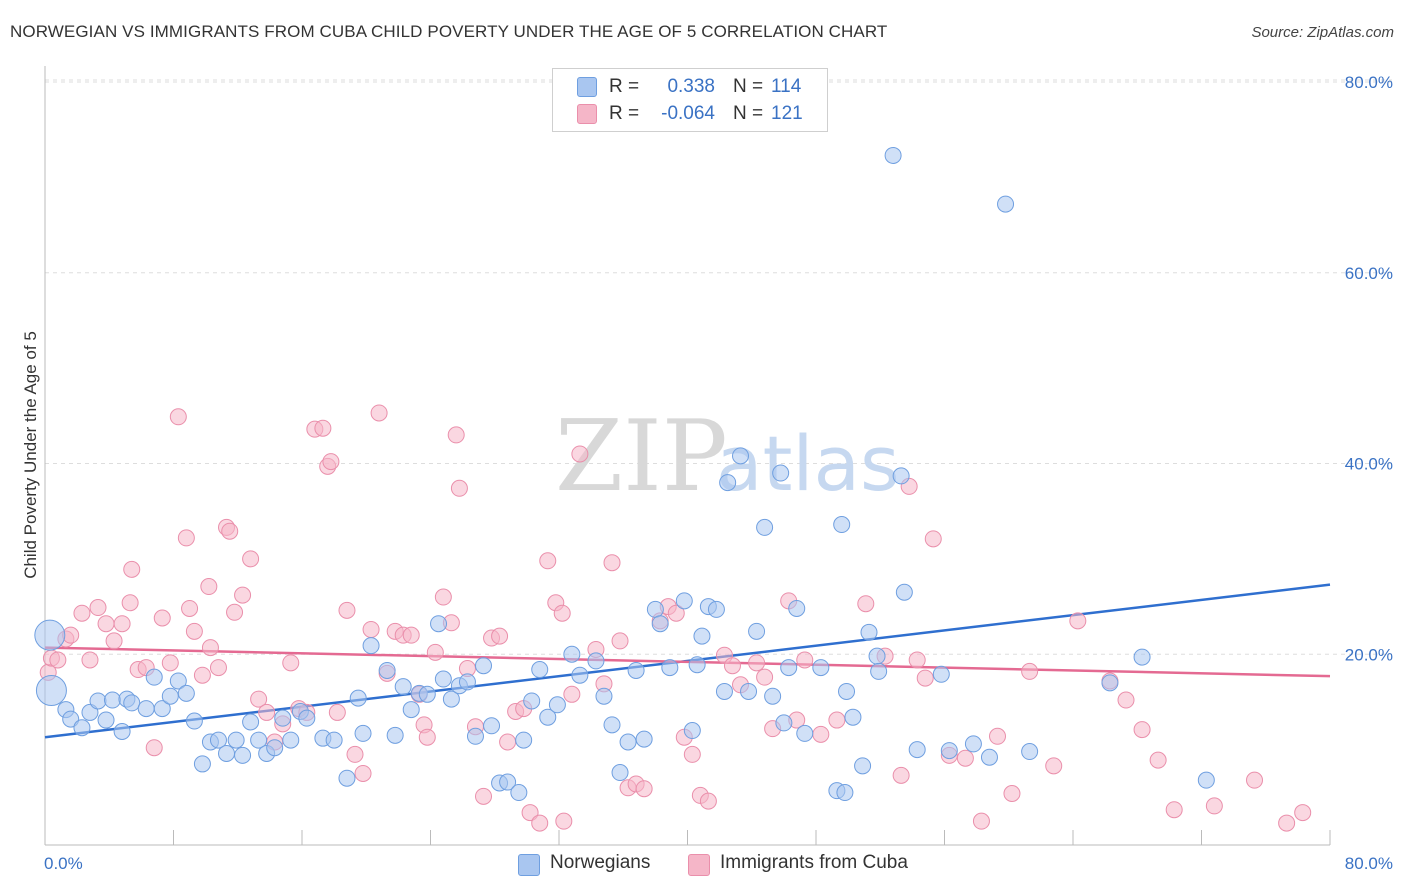  Describe the element at coordinates (814, 862) in the screenshot. I see `legend-label-cuba: Immigrants from Cuba` at that location.